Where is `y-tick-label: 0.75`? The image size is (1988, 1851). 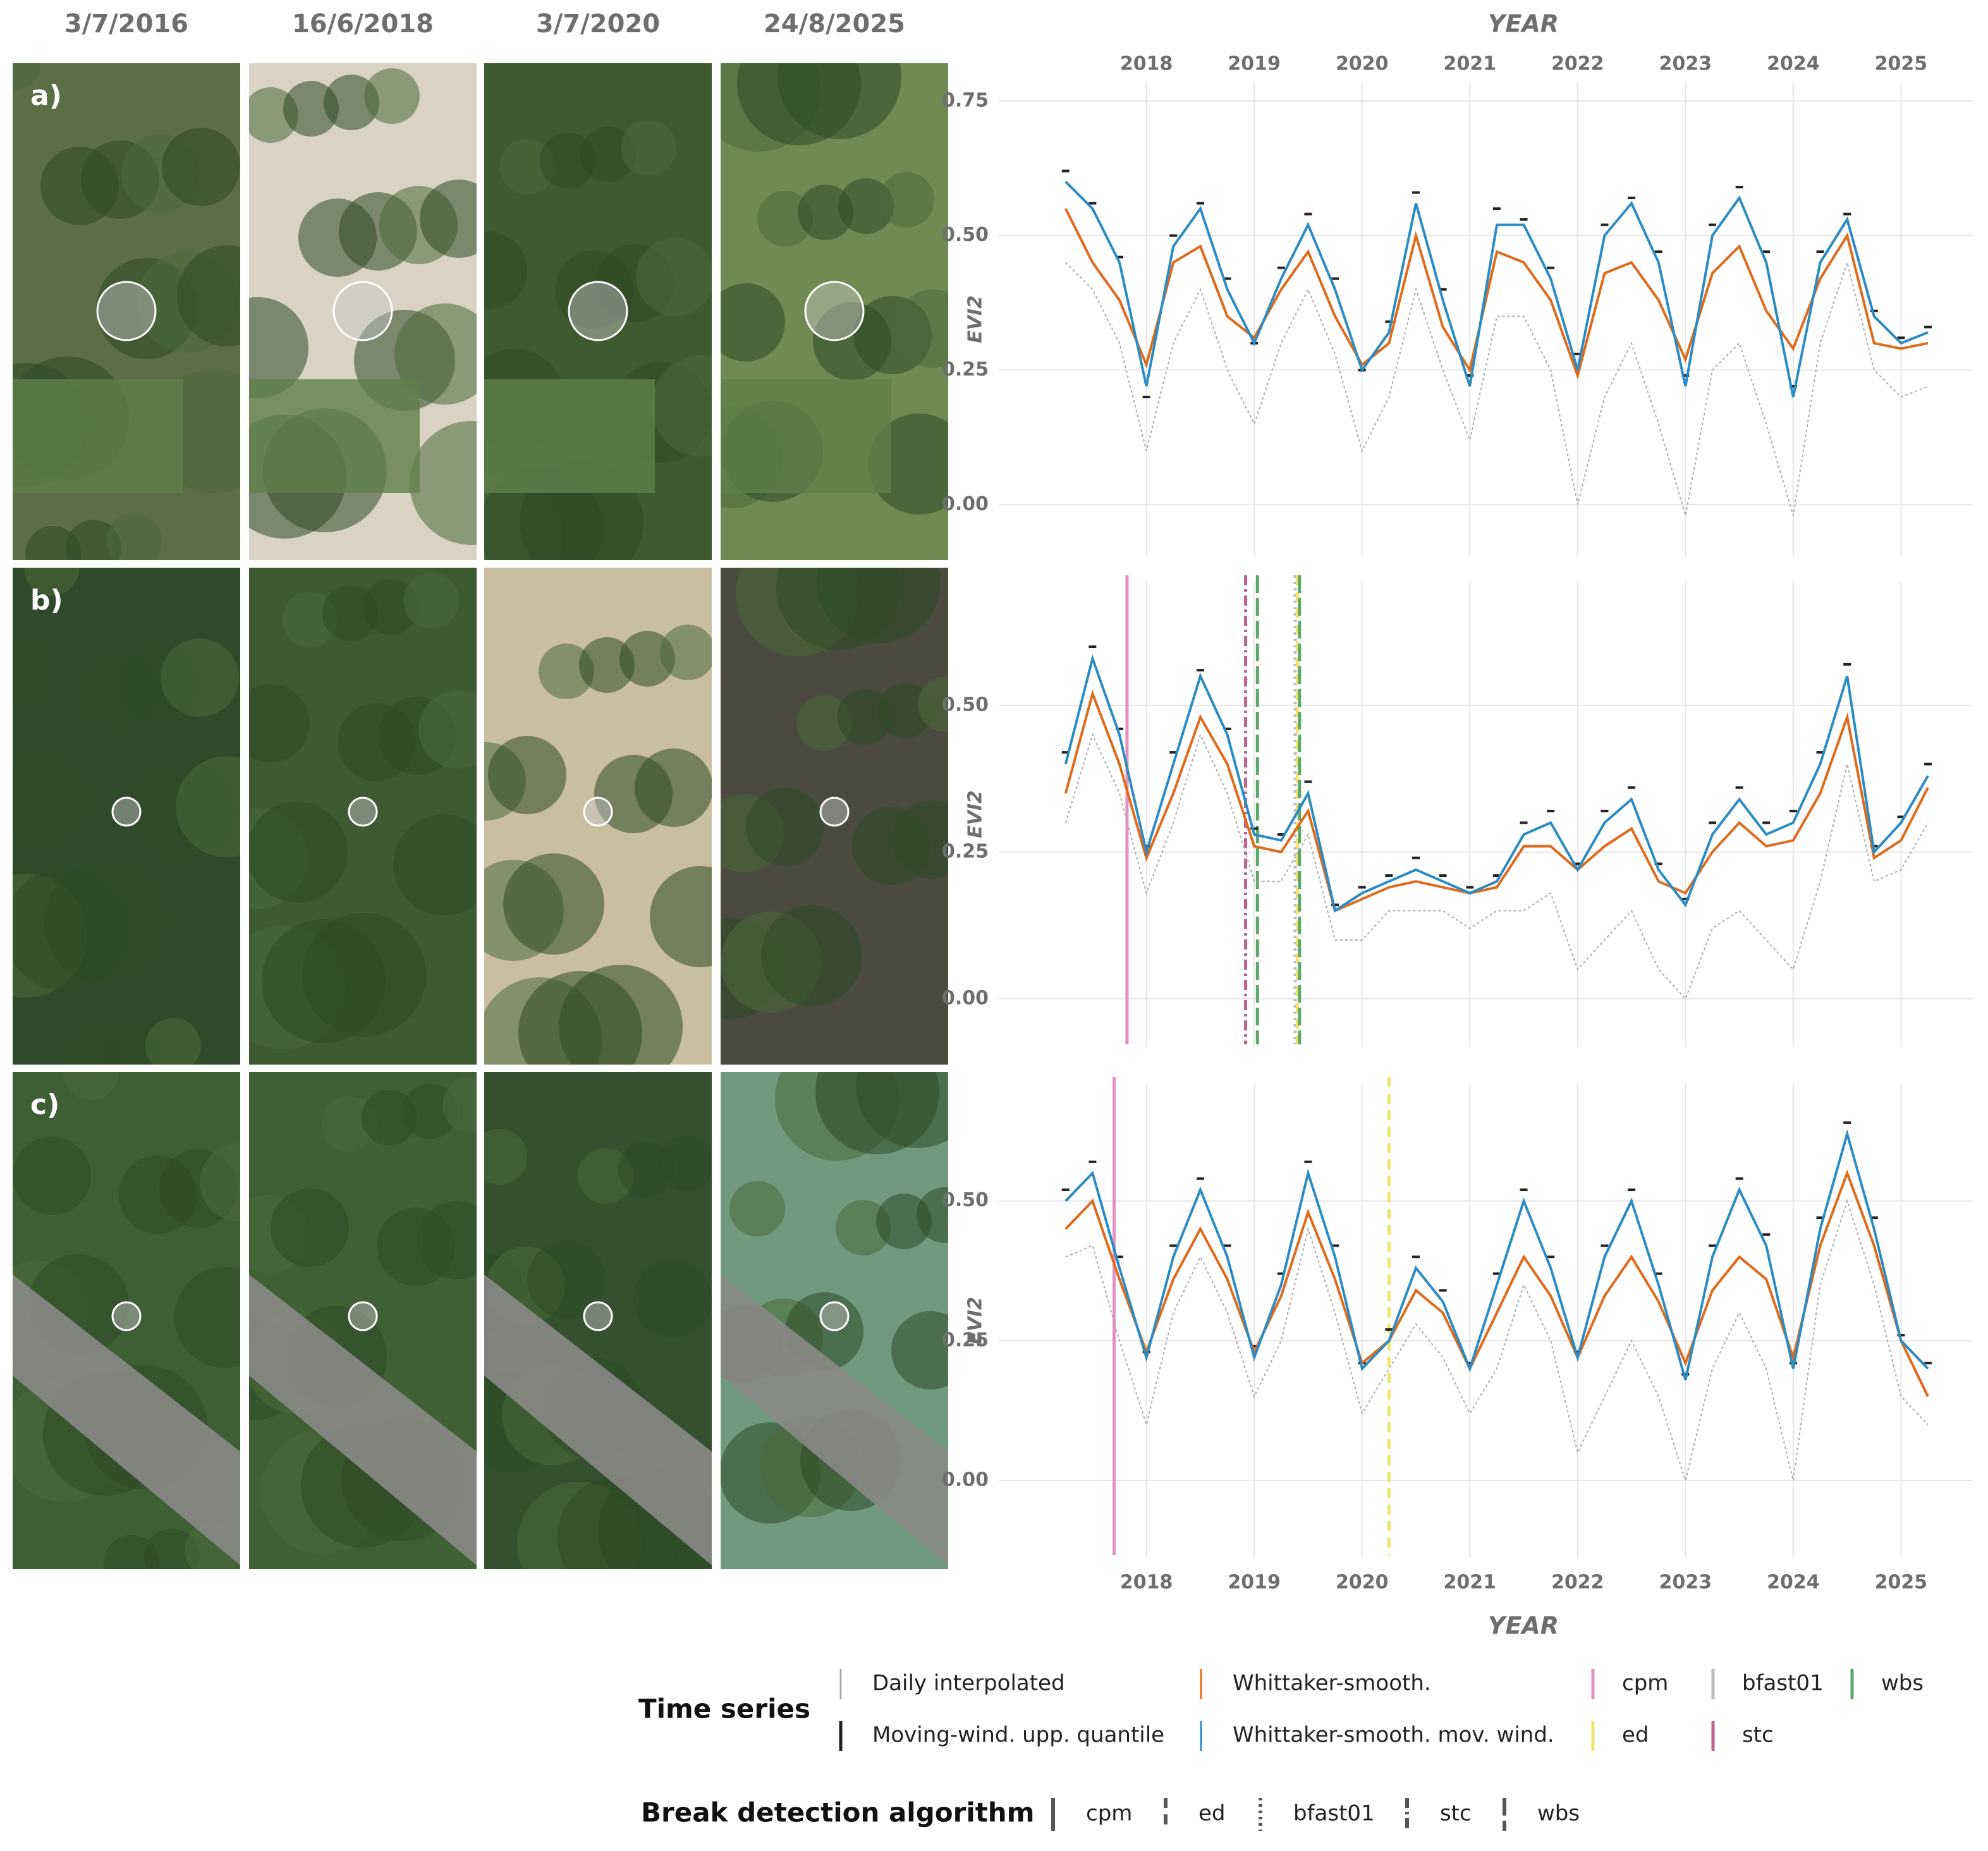
y-tick-label: 0.75 is located at coordinates (965, 100).